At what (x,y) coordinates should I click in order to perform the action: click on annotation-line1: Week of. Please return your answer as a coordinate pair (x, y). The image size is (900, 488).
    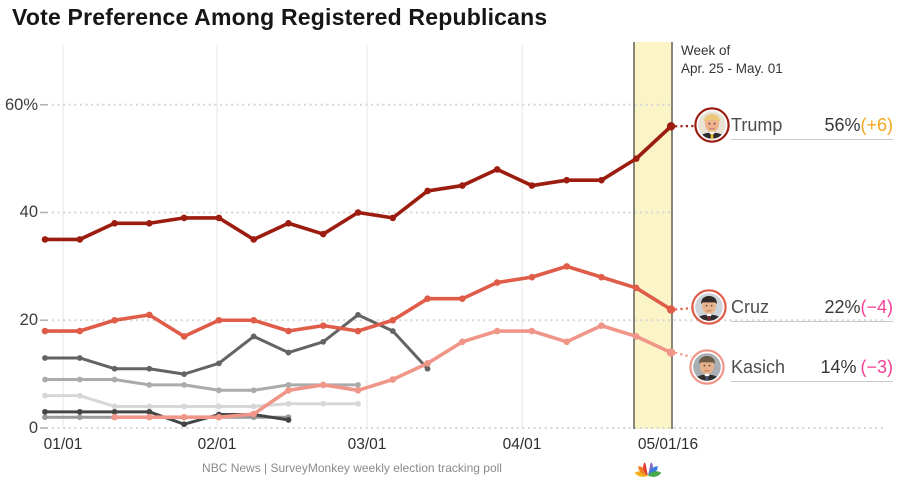
    Looking at the image, I should click on (706, 50).